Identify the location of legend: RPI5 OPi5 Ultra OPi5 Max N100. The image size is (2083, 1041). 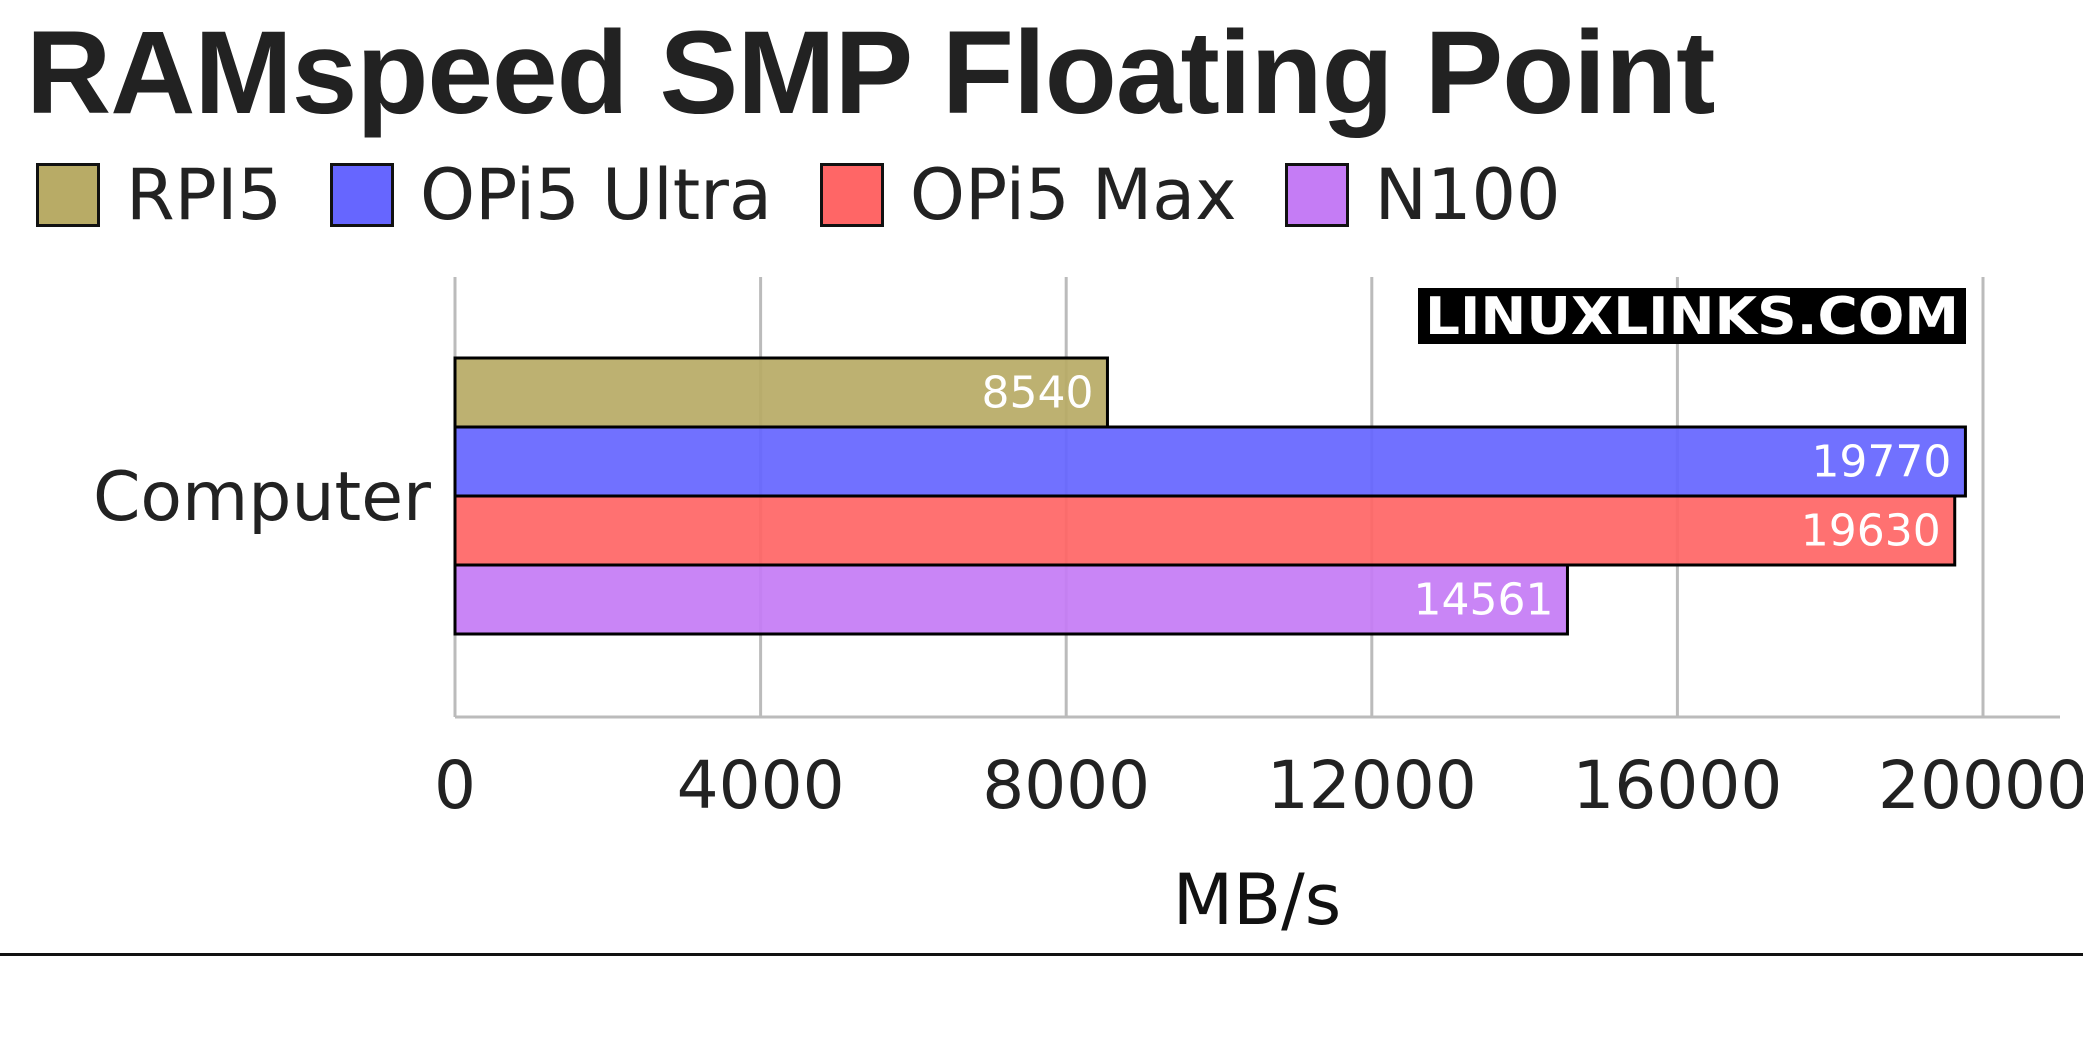
(822, 195).